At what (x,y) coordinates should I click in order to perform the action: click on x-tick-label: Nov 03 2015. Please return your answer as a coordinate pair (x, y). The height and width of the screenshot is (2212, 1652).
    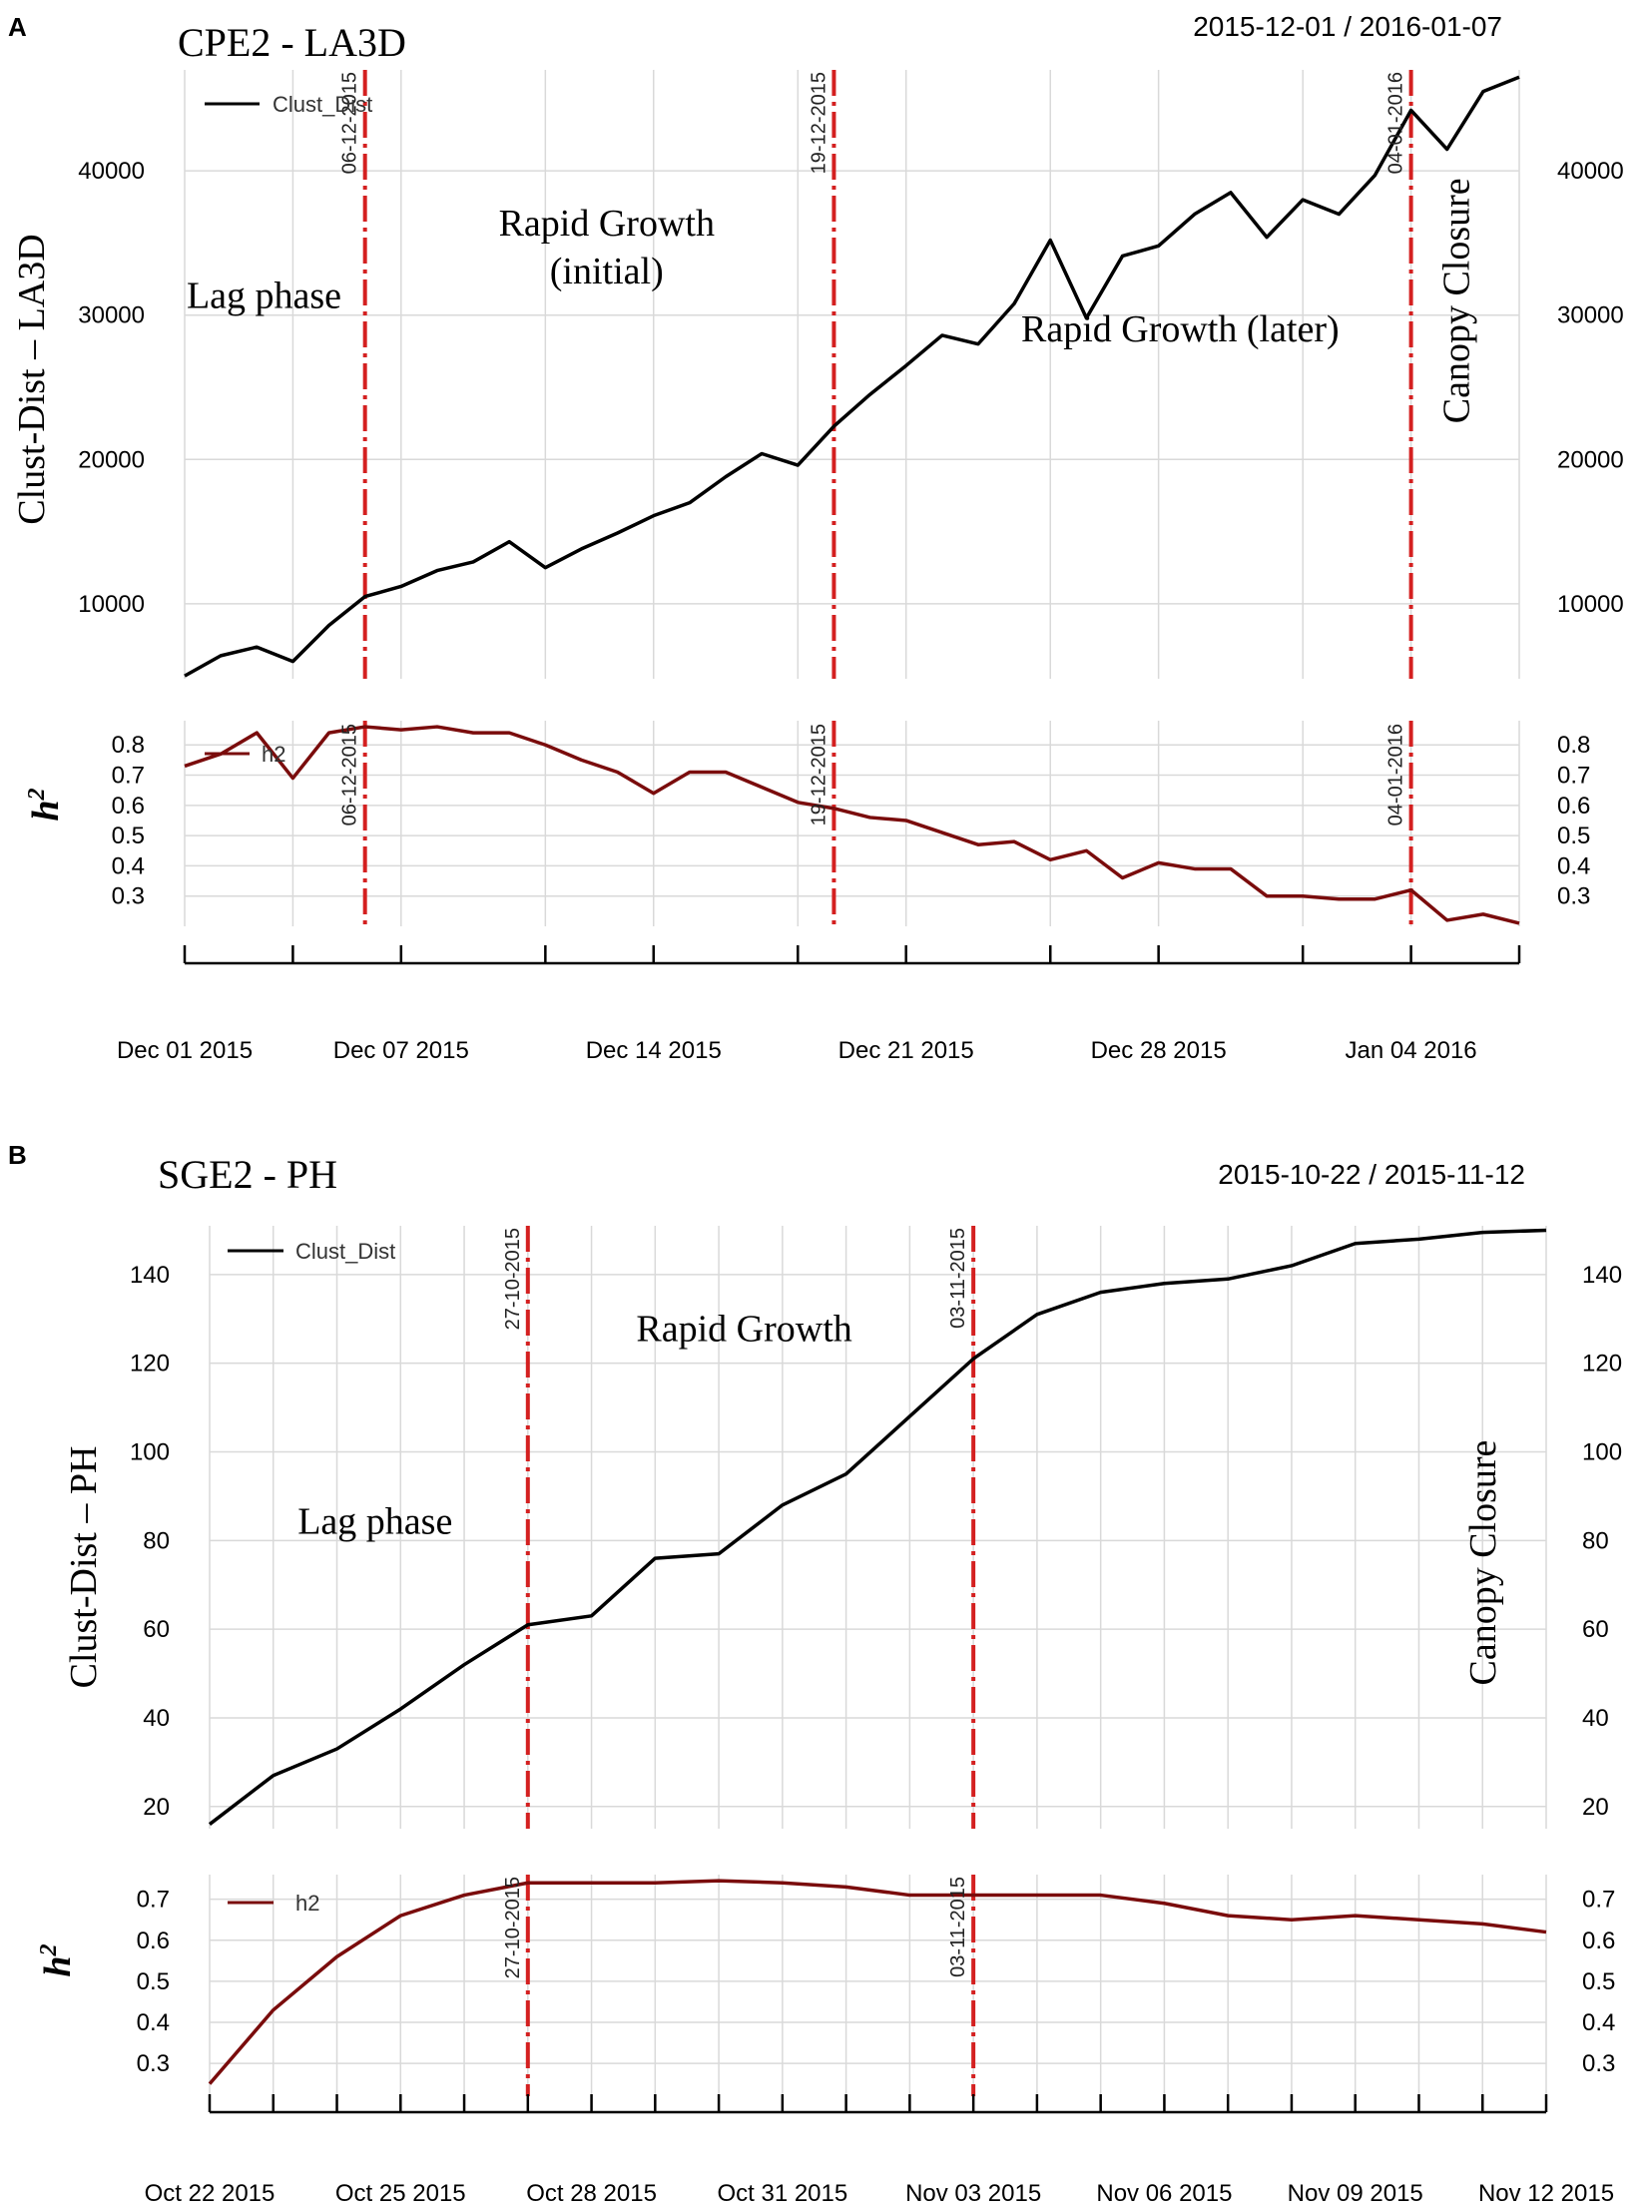
    Looking at the image, I should click on (973, 2193).